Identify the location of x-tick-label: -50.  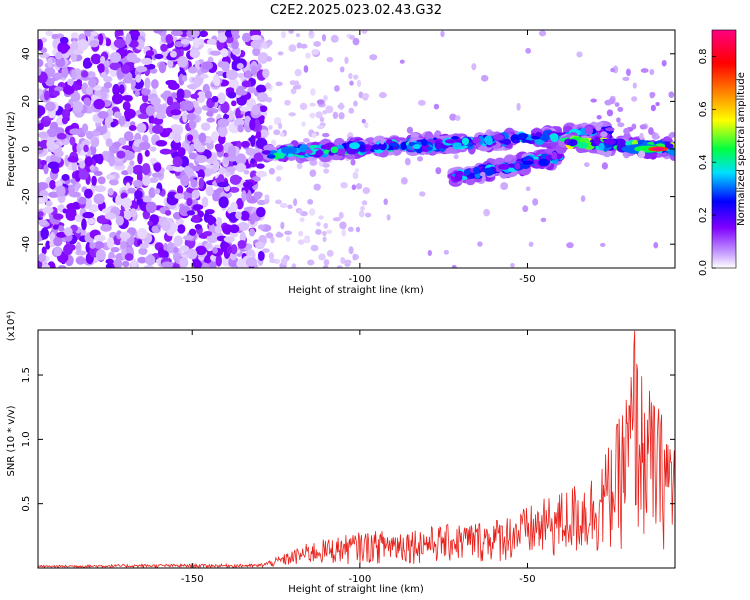
(527, 279).